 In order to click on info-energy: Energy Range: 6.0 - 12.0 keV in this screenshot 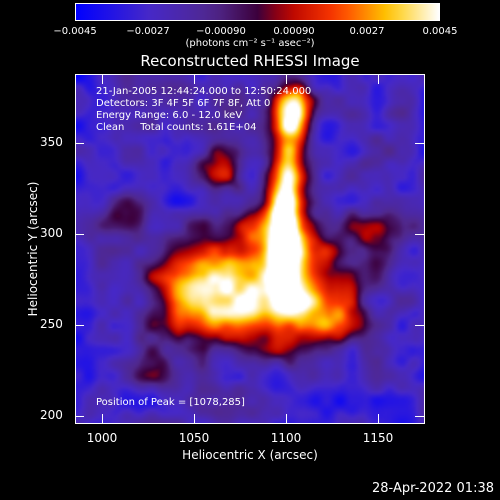, I will do `click(169, 115)`.